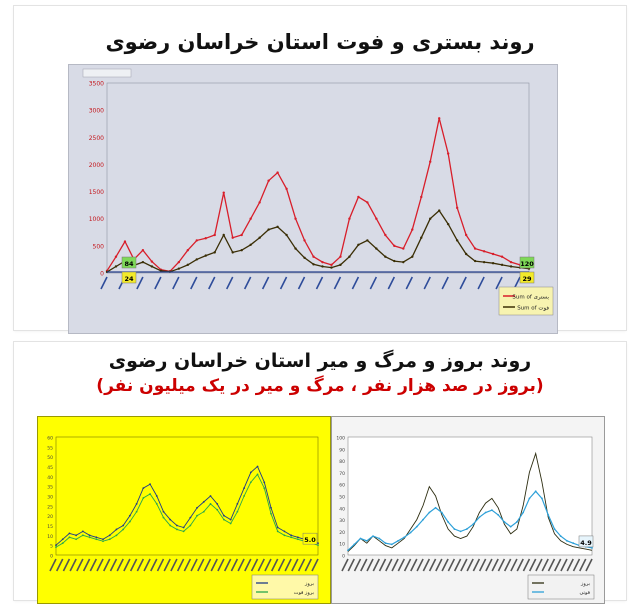 The height and width of the screenshot is (604, 640). I want to click on y-tick-label: 100, so click(340, 439).